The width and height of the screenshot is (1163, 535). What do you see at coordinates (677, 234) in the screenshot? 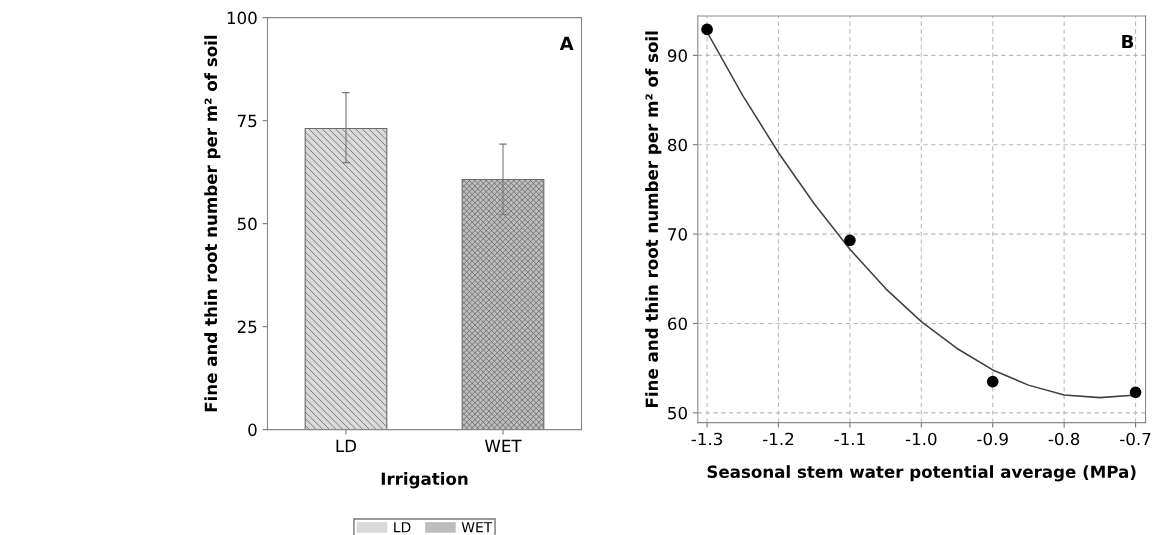
I see `y-tick-label: 70` at bounding box center [677, 234].